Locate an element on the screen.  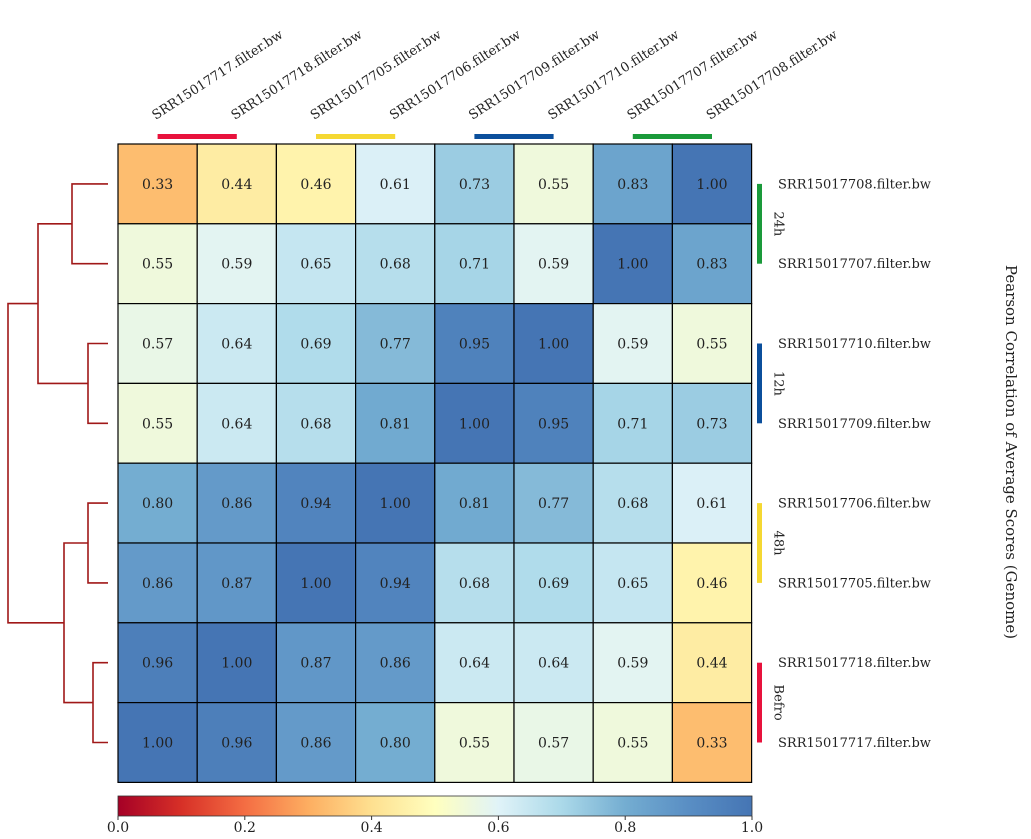
row-dendrogram is located at coordinates (57, 463).